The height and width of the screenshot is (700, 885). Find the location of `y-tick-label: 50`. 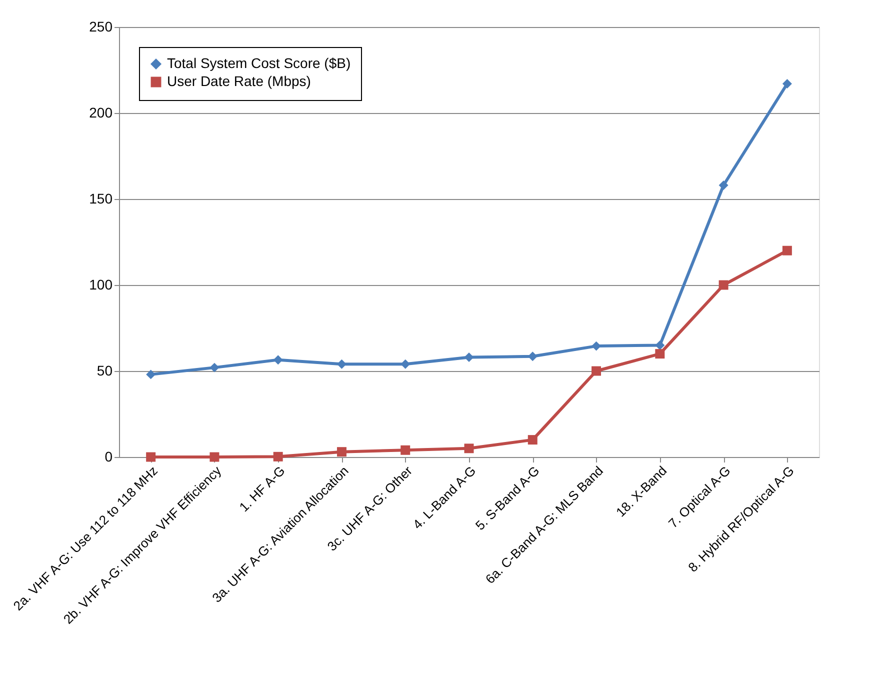

y-tick-label: 50 is located at coordinates (104, 370).